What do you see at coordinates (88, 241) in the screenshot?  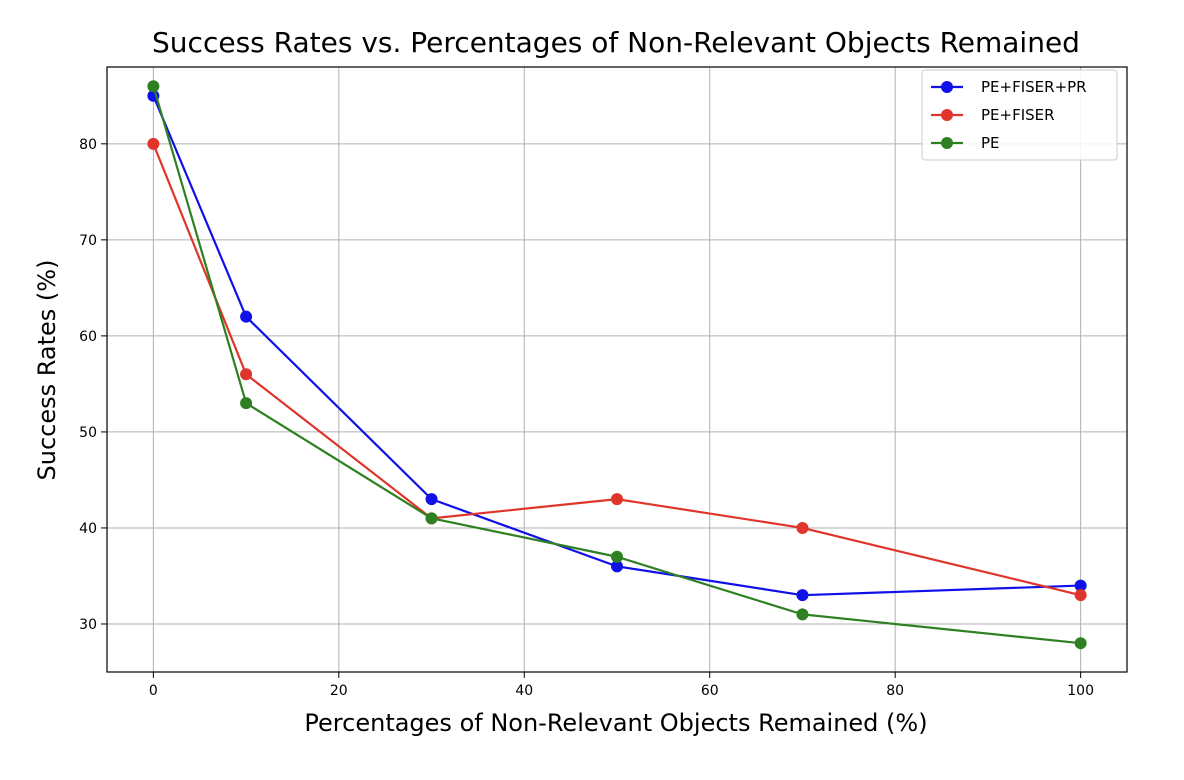 I see `y-tick-label: 70` at bounding box center [88, 241].